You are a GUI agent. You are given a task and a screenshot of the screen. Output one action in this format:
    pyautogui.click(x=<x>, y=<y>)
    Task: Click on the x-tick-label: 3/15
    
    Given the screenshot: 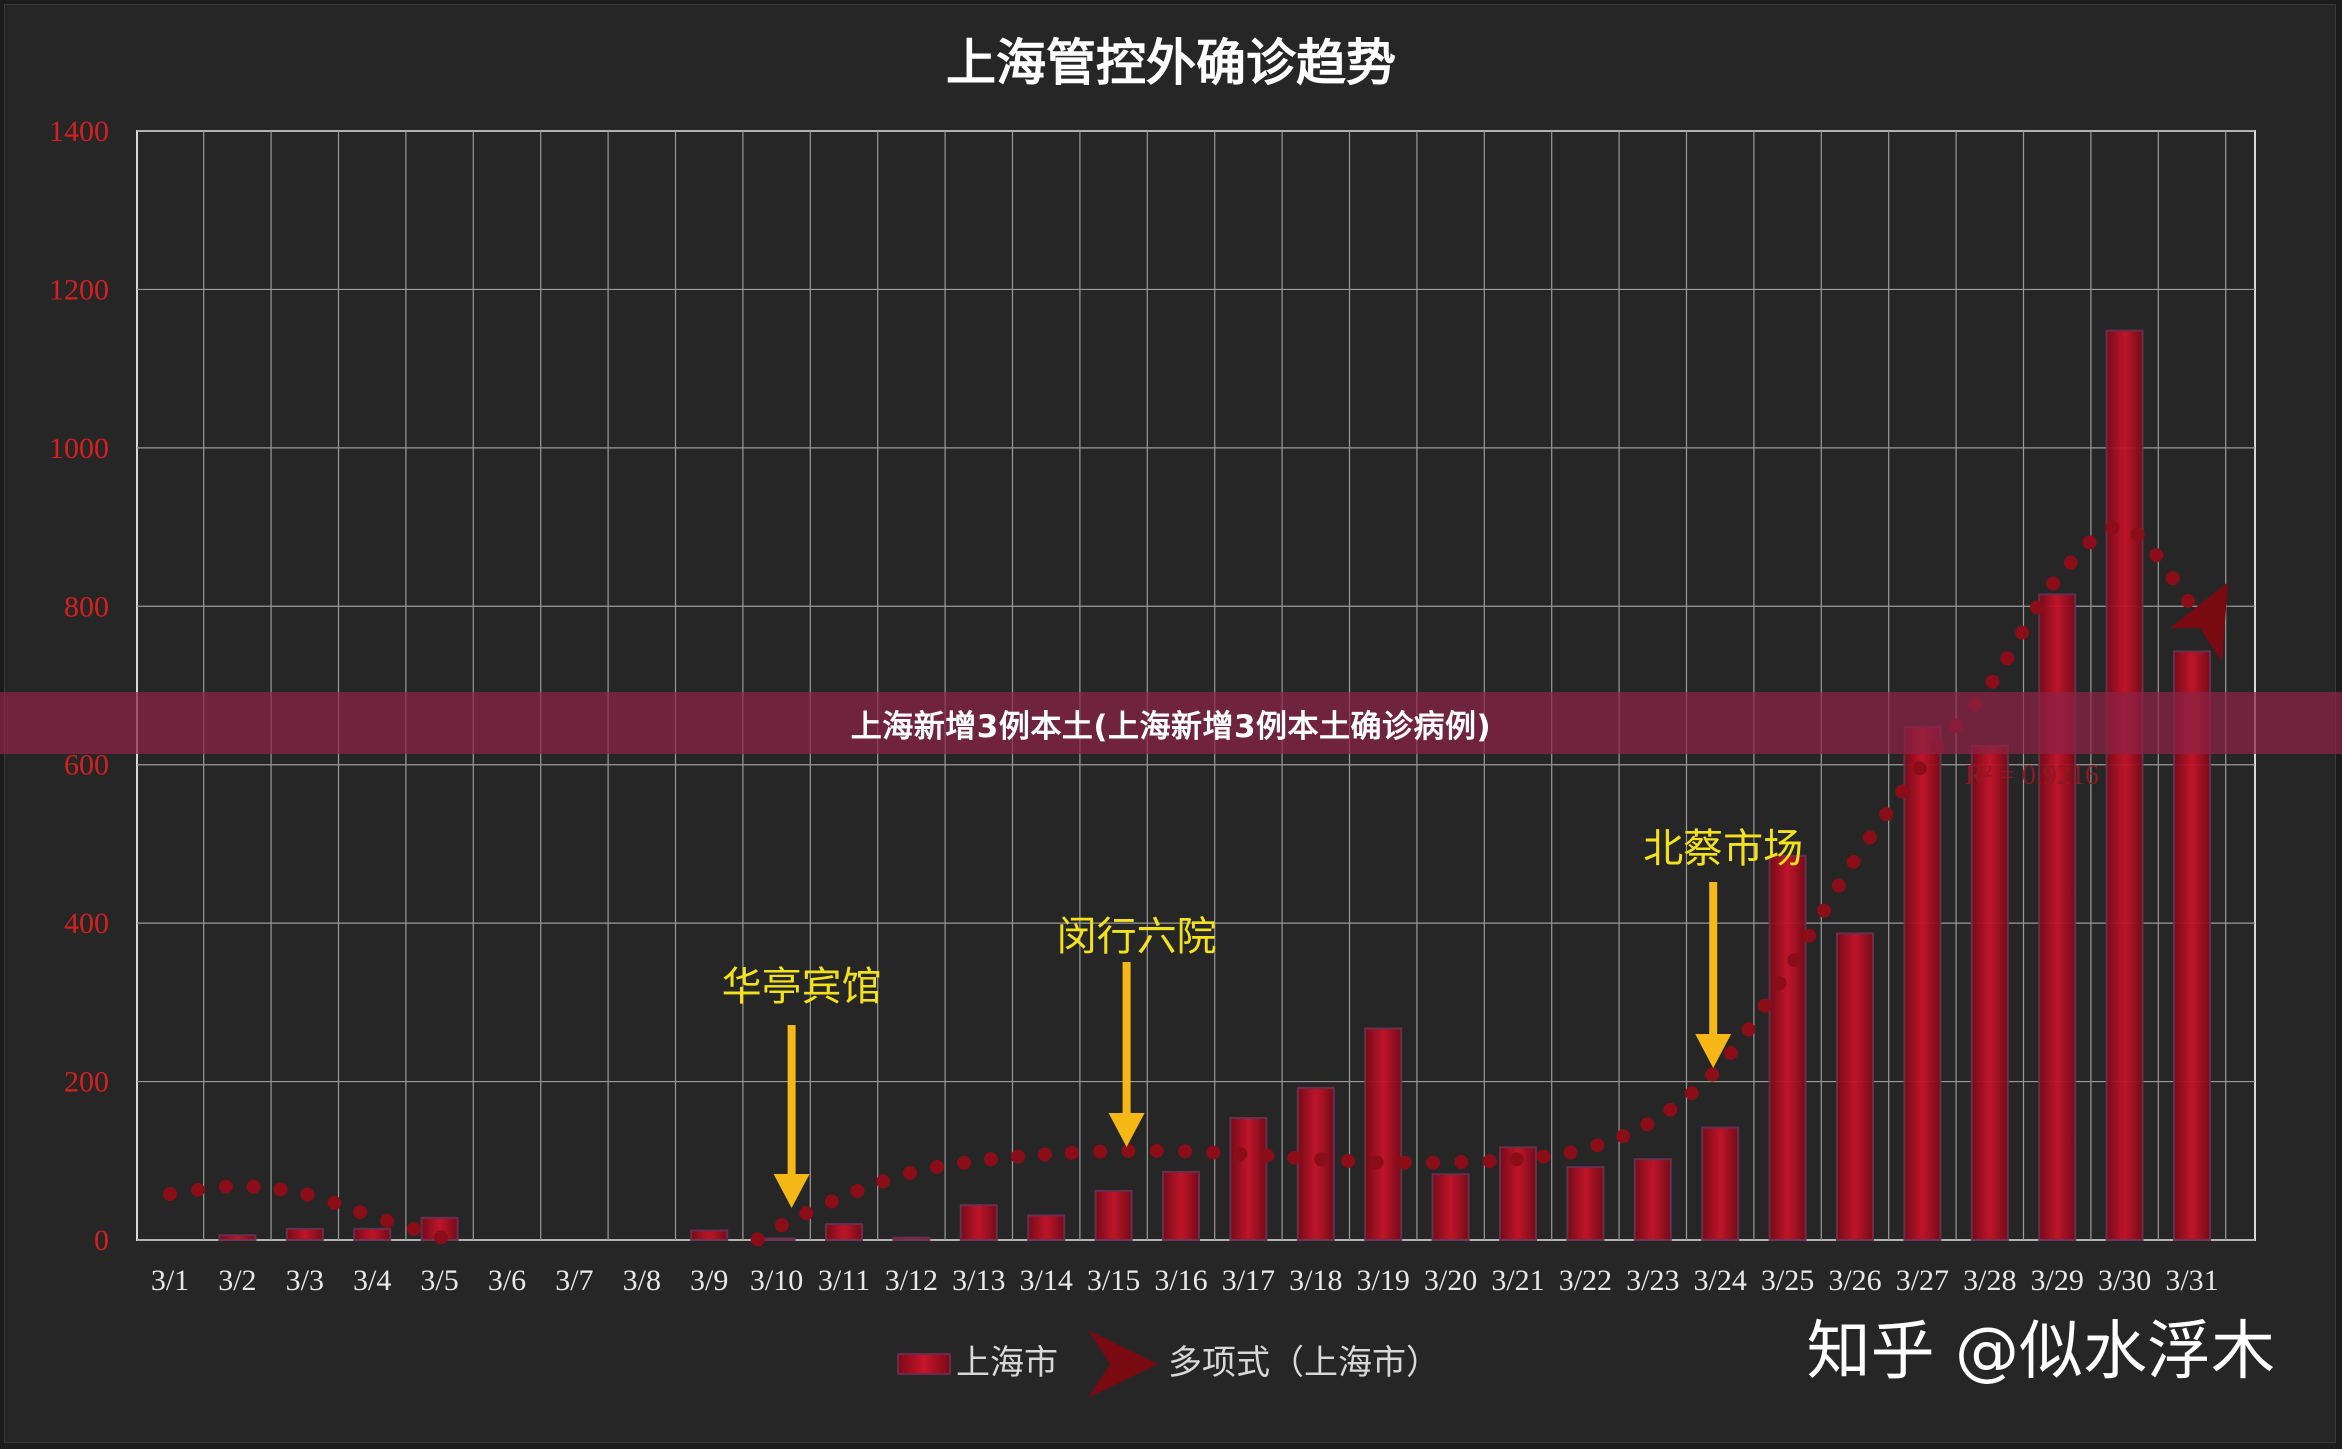 What is the action you would take?
    pyautogui.click(x=1113, y=1280)
    